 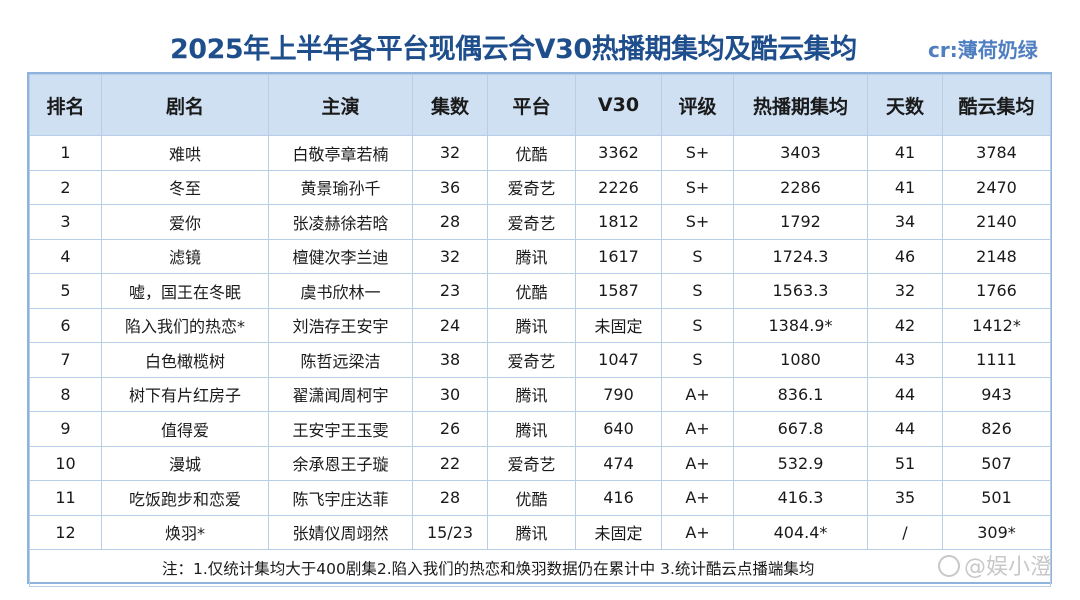 What do you see at coordinates (996, 256) in the screenshot?
I see `cell-kuyun-avg: 2148` at bounding box center [996, 256].